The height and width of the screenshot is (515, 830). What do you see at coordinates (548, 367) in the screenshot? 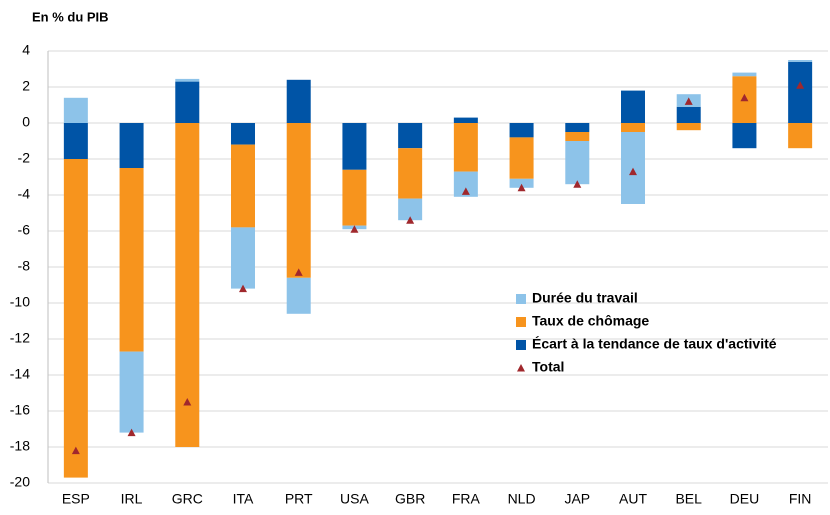
I see `legend-label: Total` at bounding box center [548, 367].